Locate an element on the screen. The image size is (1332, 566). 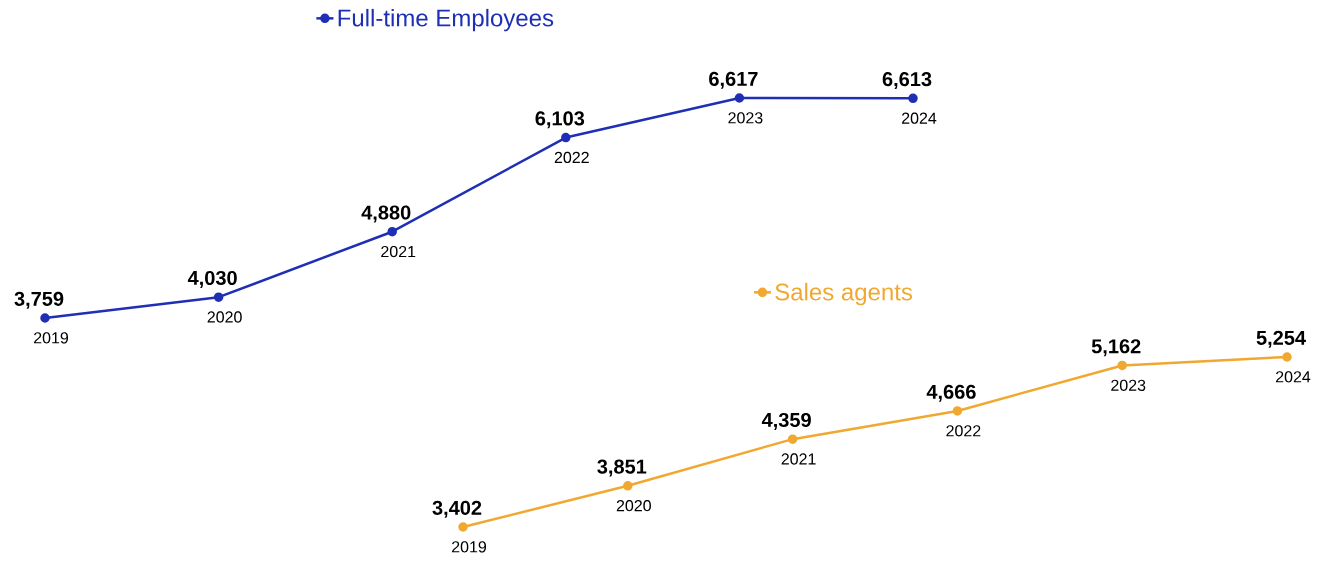
legend-label: Full-time Employees is located at coordinates (446, 20).